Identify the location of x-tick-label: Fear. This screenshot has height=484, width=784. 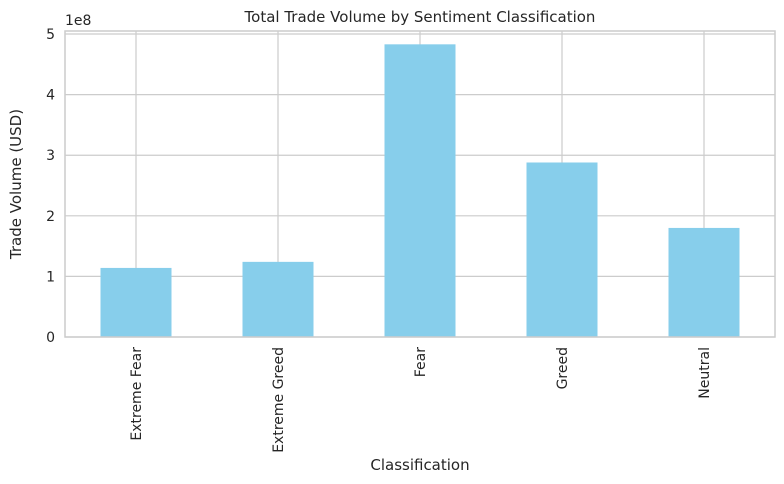
(421, 362).